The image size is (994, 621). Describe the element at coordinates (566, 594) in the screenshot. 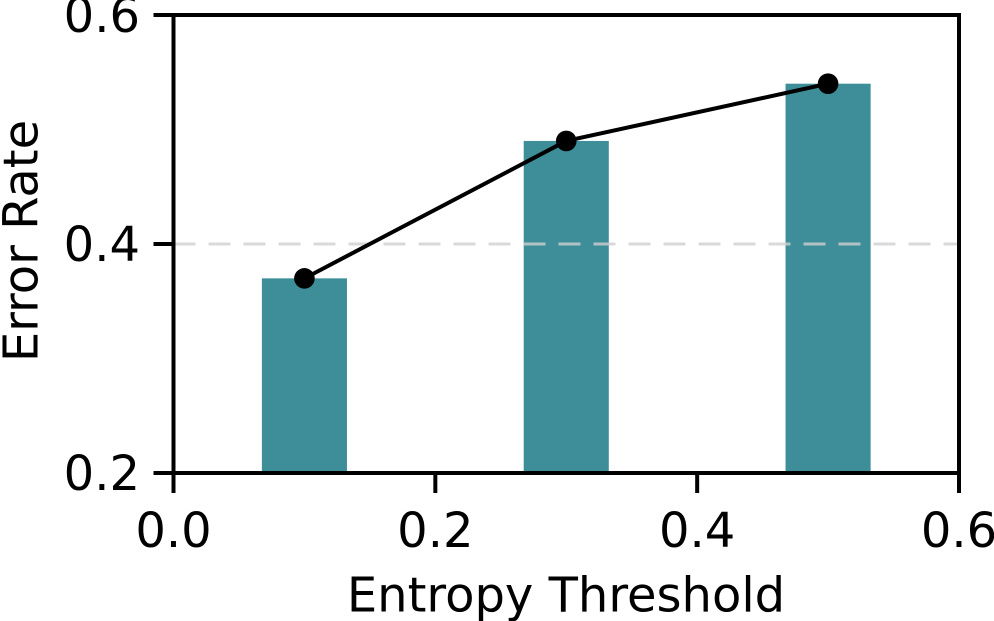

I see `x-axis-label: Entropy Threshold` at that location.